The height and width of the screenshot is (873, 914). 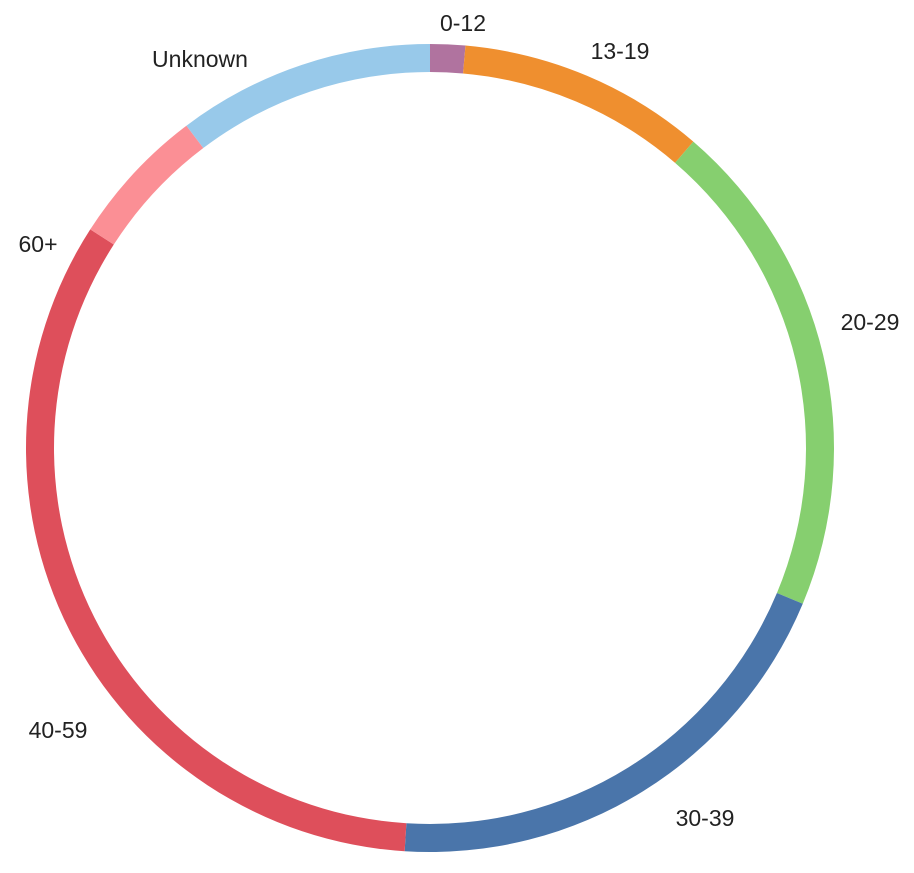 I want to click on slice-label-40-59: 40-59, so click(x=58, y=730).